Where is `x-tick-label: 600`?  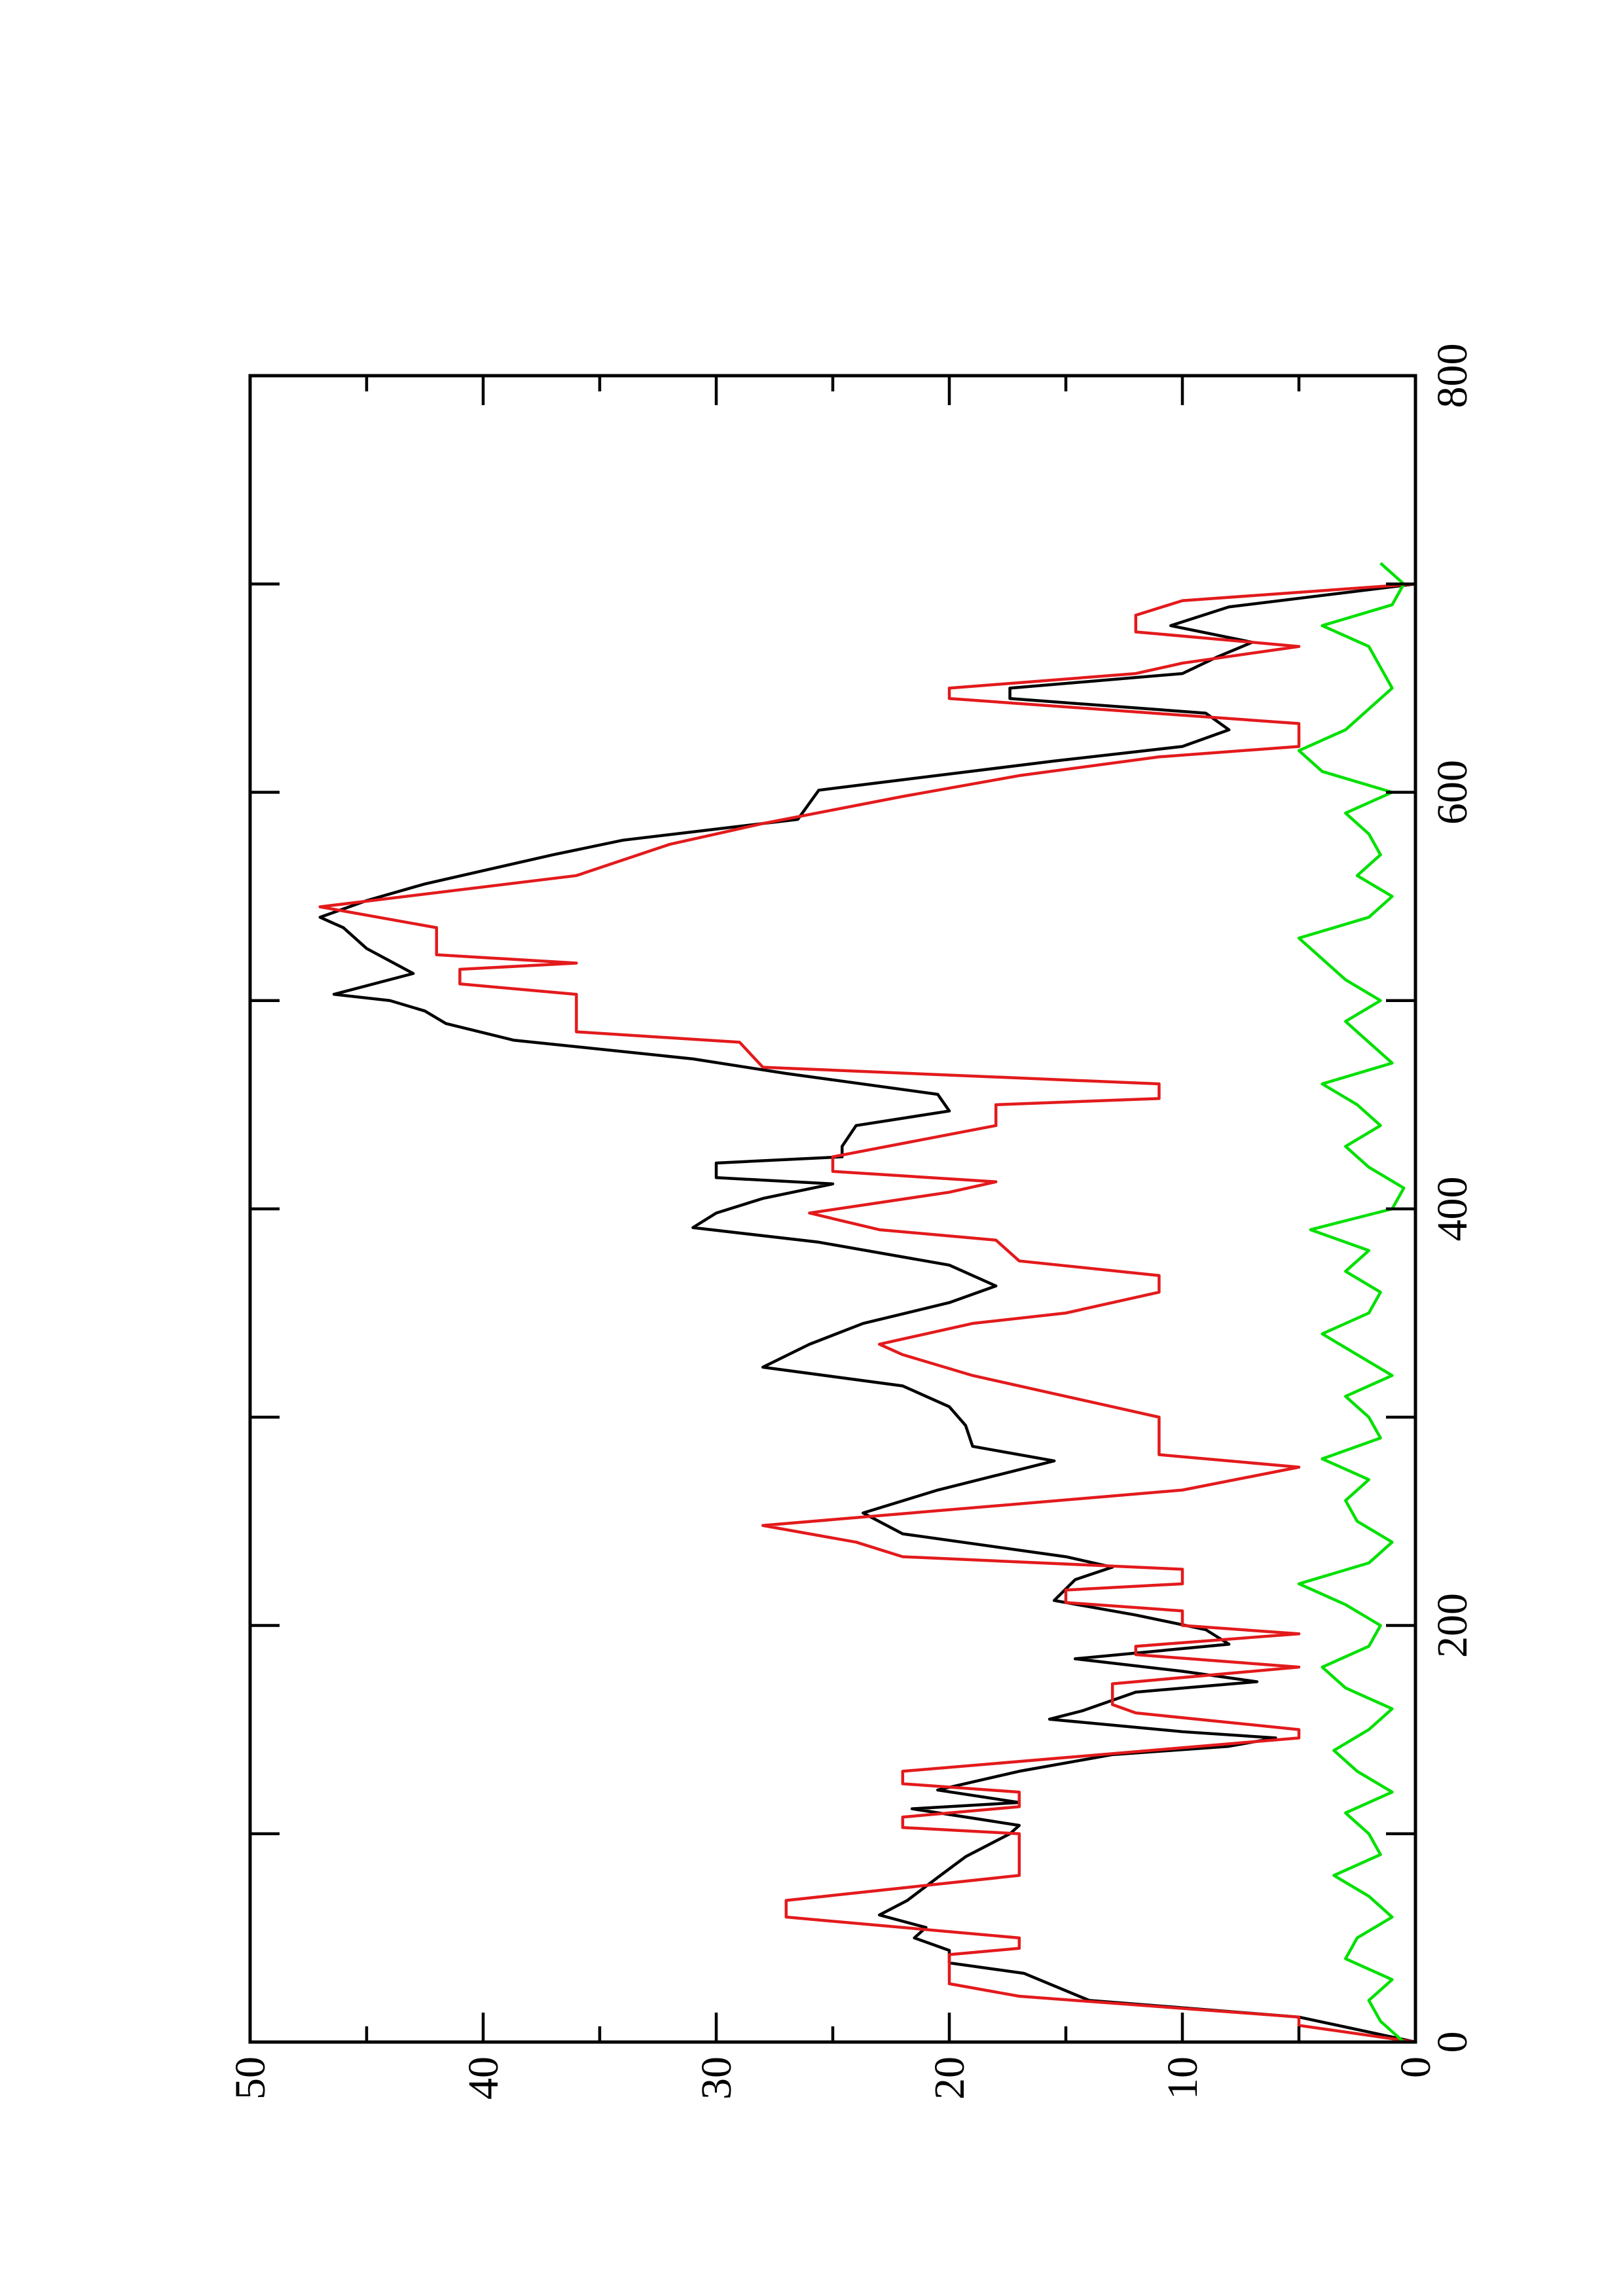 x-tick-label: 600 is located at coordinates (1452, 792).